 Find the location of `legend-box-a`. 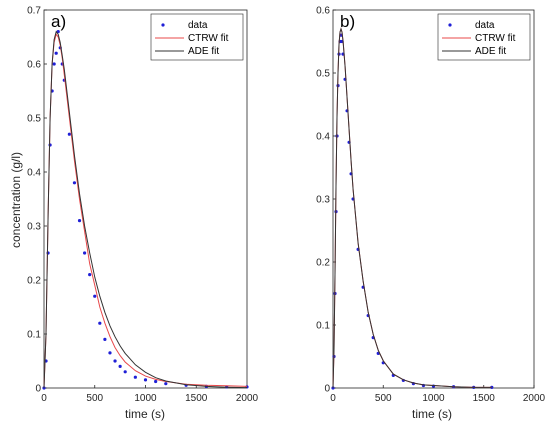

legend-box-a is located at coordinates (197, 37).